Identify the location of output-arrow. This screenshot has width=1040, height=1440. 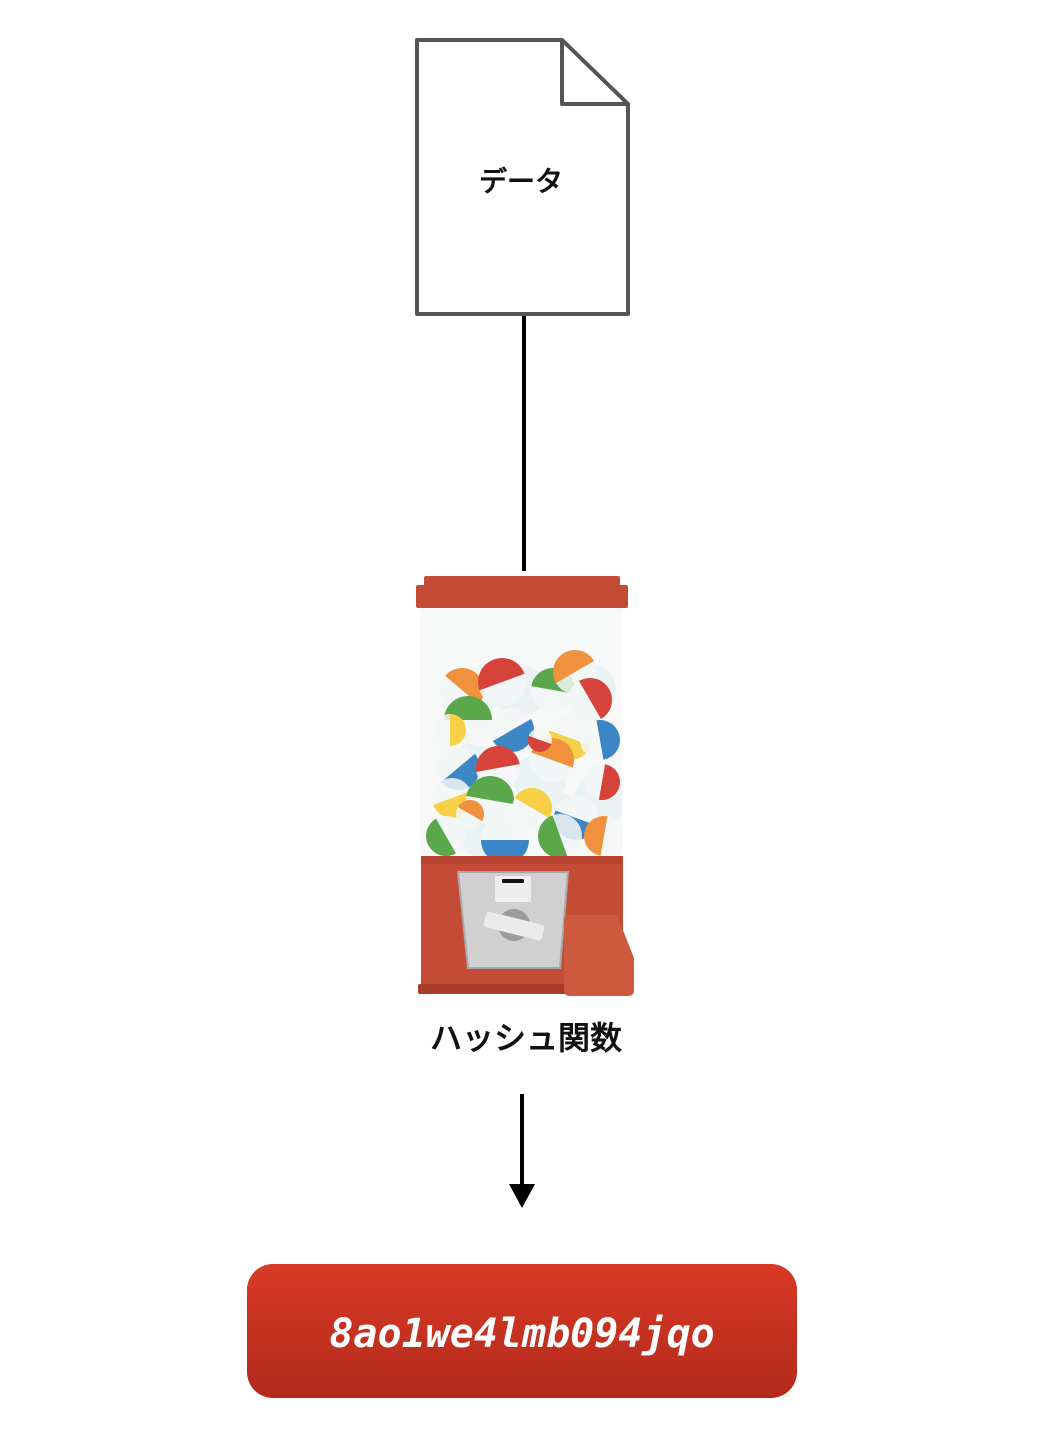
(522, 1151).